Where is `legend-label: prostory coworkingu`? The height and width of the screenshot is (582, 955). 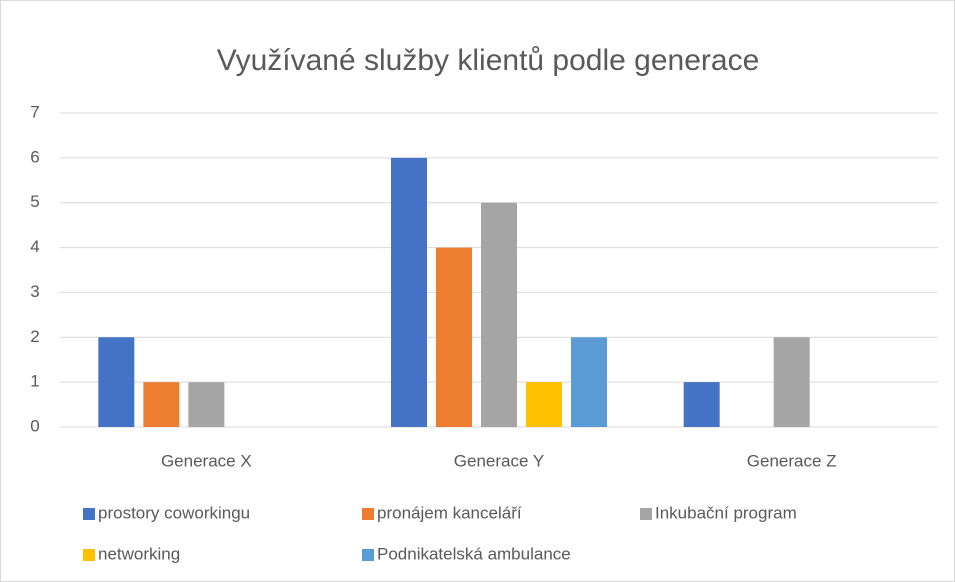
legend-label: prostory coworkingu is located at coordinates (174, 512).